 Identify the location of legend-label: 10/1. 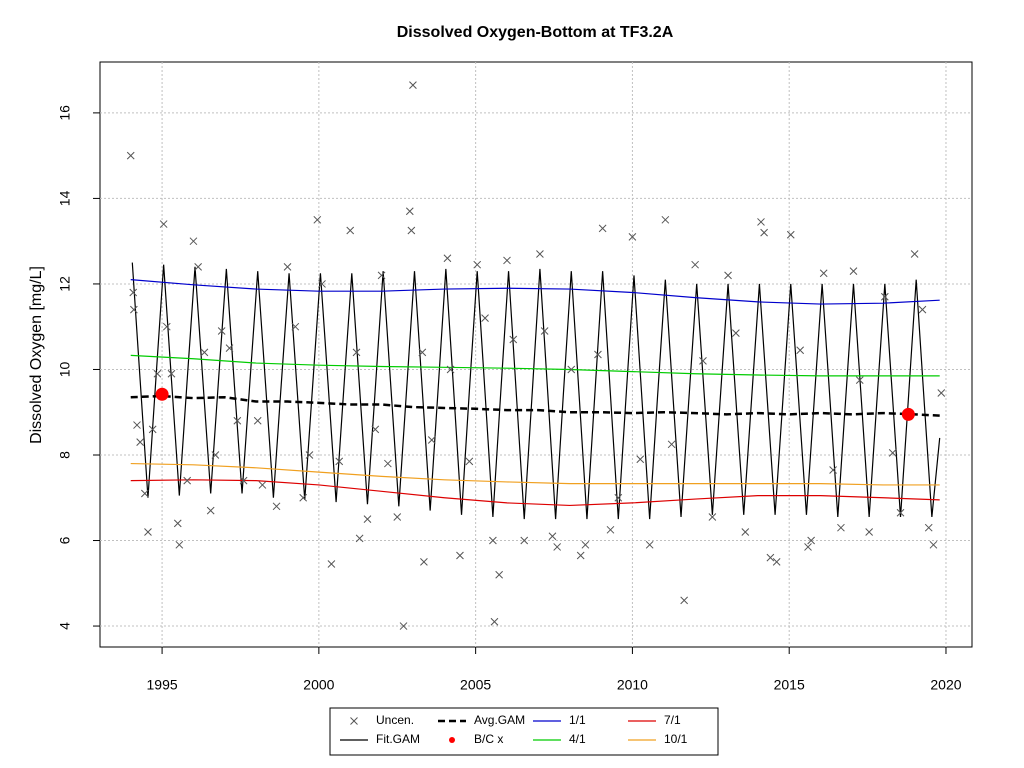
(676, 739).